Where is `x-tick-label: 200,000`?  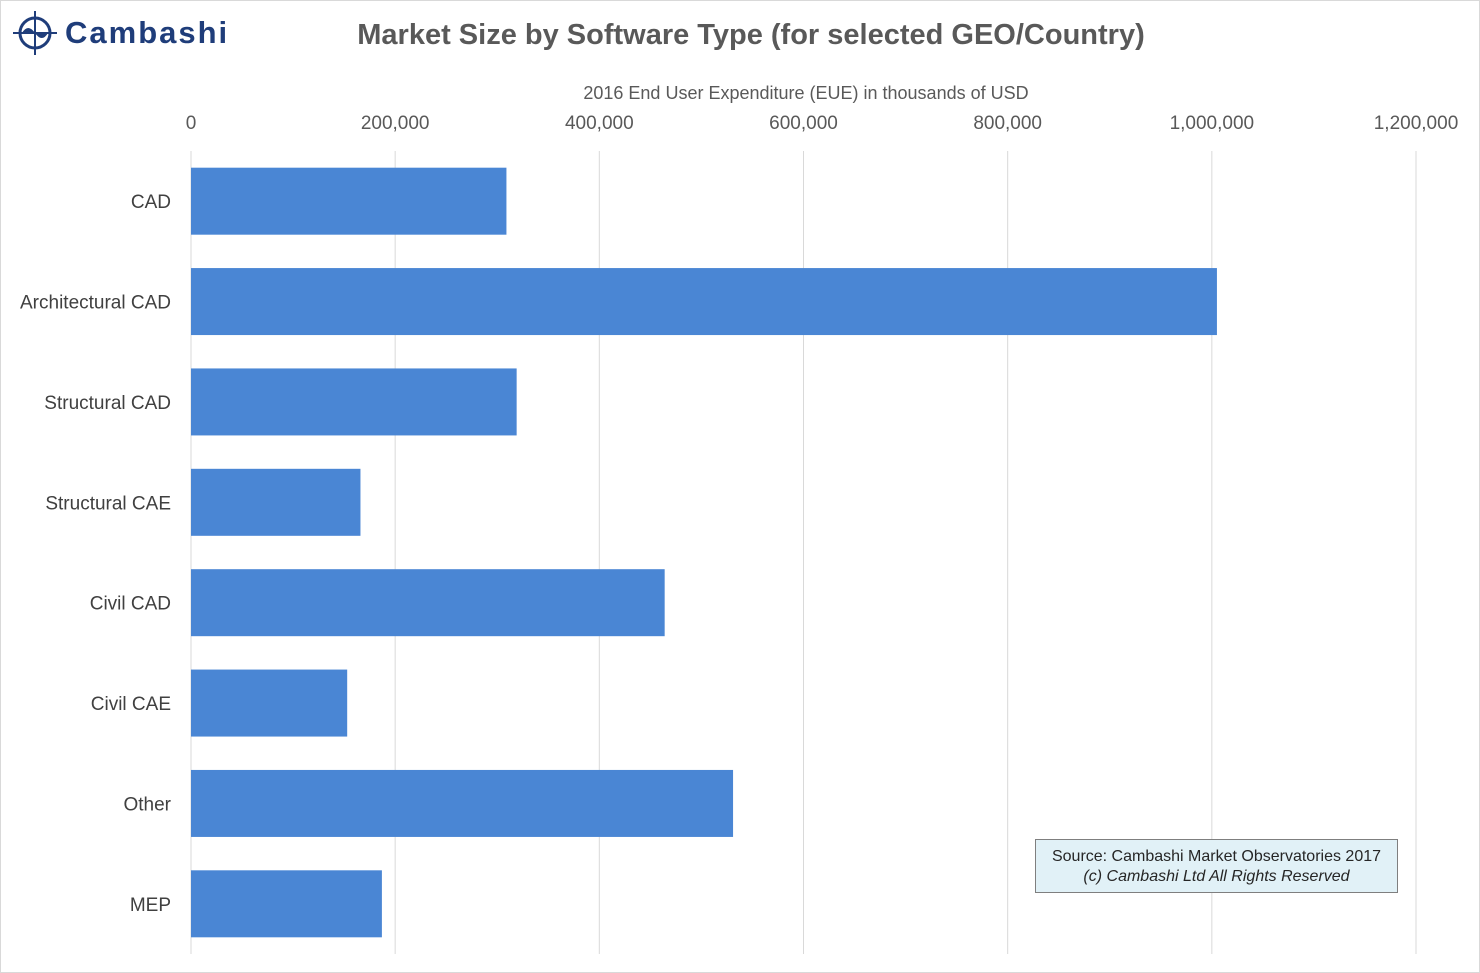 x-tick-label: 200,000 is located at coordinates (395, 123).